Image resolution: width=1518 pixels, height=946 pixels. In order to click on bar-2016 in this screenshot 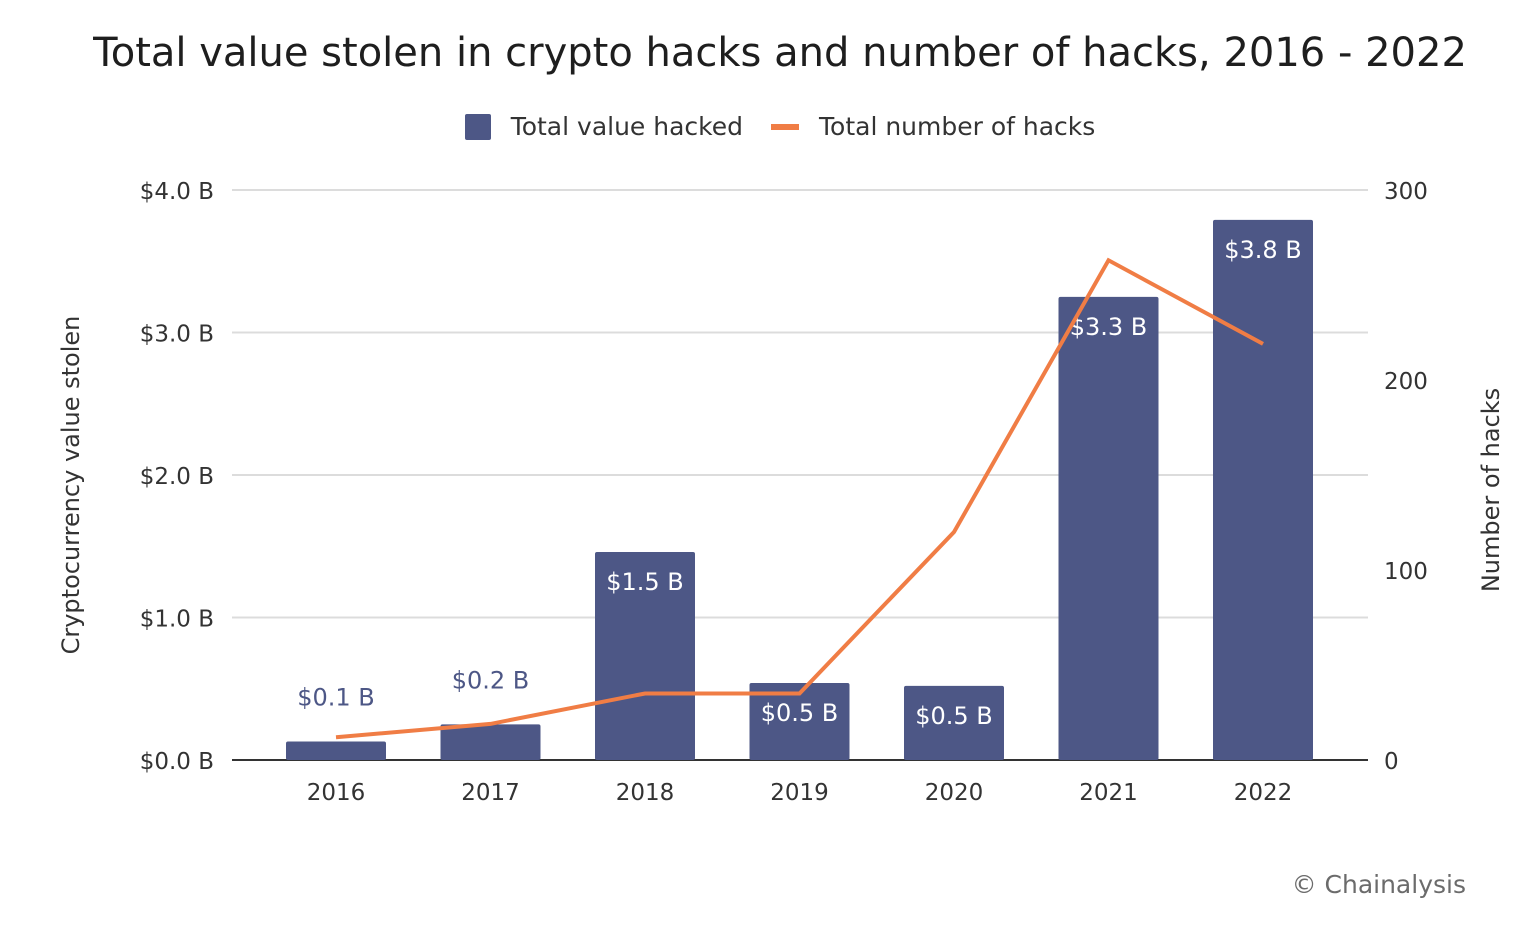, I will do `click(336, 750)`.